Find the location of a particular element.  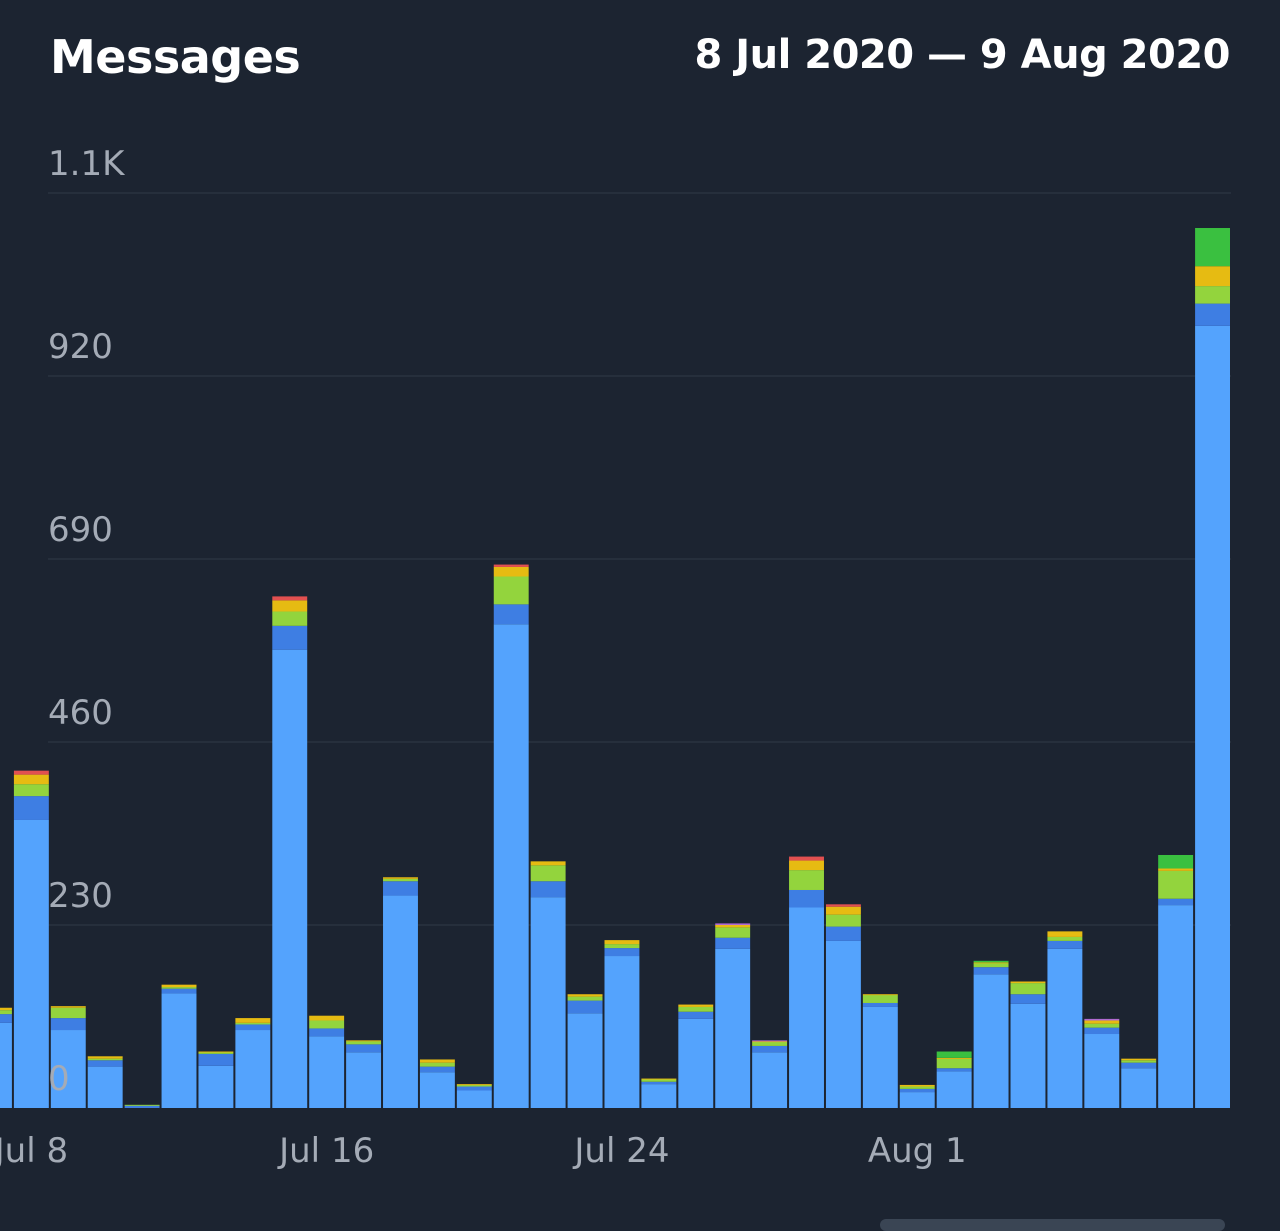

range-slider-handle is located at coordinates (1052, 1225).